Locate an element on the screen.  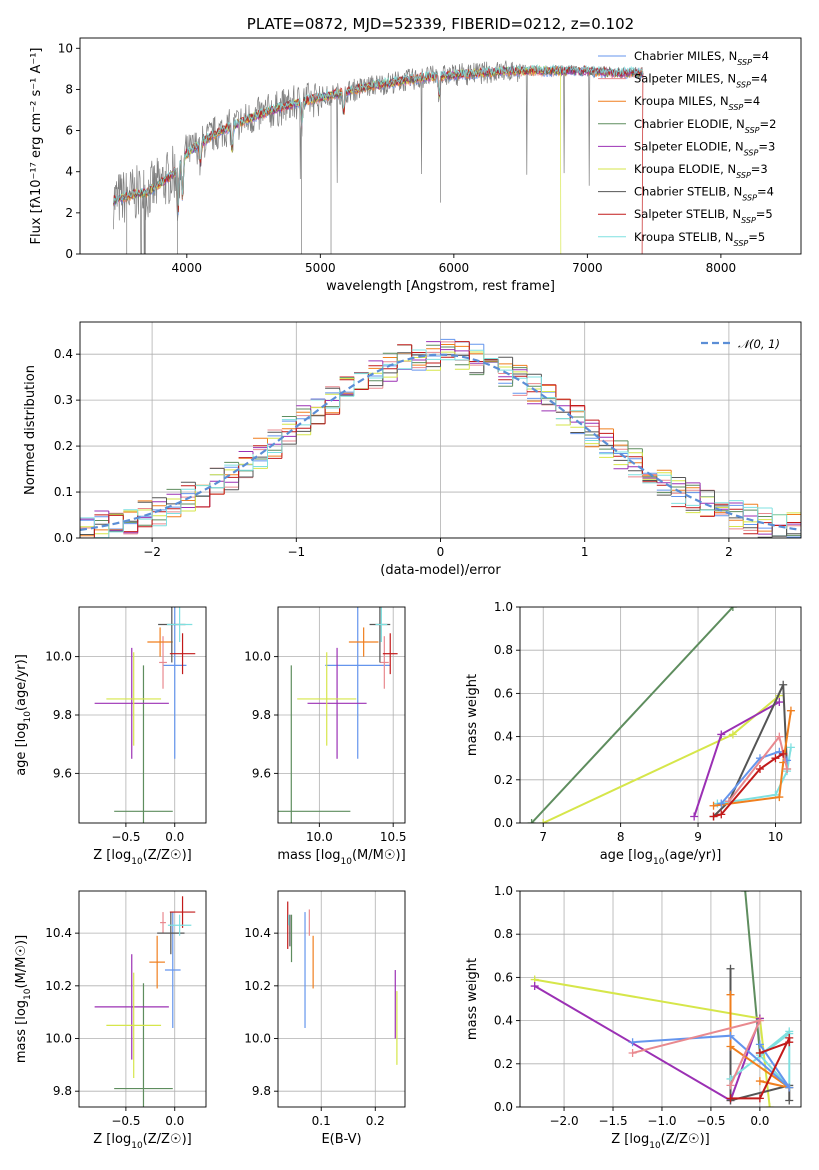
weight-line is located at coordinates (750, 751).